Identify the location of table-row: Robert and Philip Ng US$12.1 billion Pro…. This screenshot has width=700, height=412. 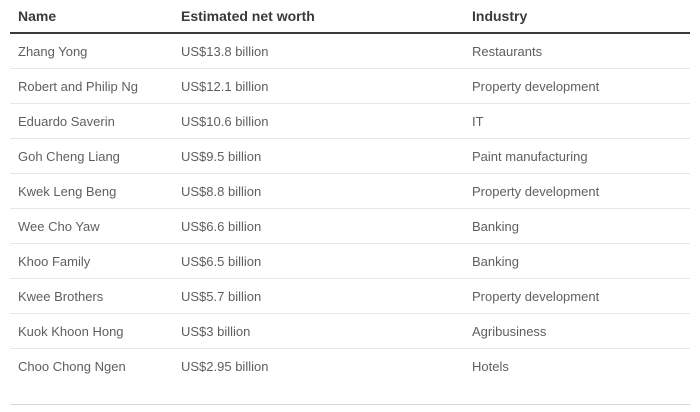
(350, 86).